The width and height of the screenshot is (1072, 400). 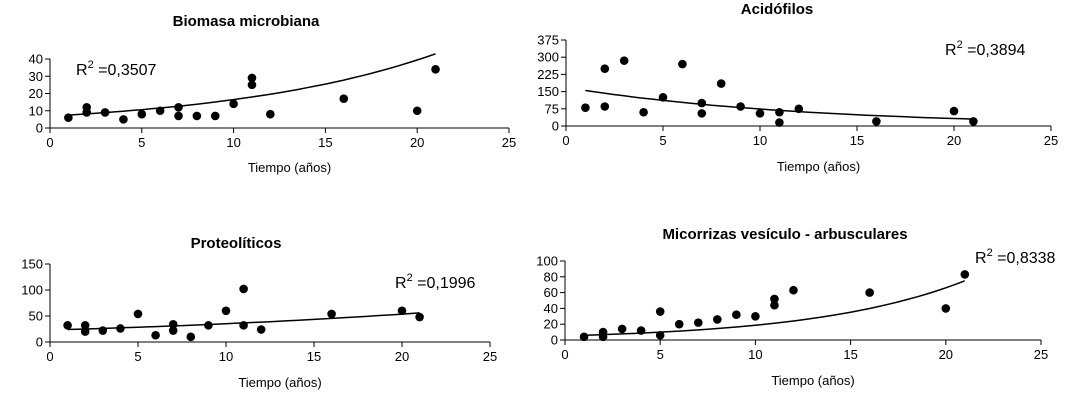 What do you see at coordinates (36, 316) in the screenshot?
I see `y-tick-label: 50` at bounding box center [36, 316].